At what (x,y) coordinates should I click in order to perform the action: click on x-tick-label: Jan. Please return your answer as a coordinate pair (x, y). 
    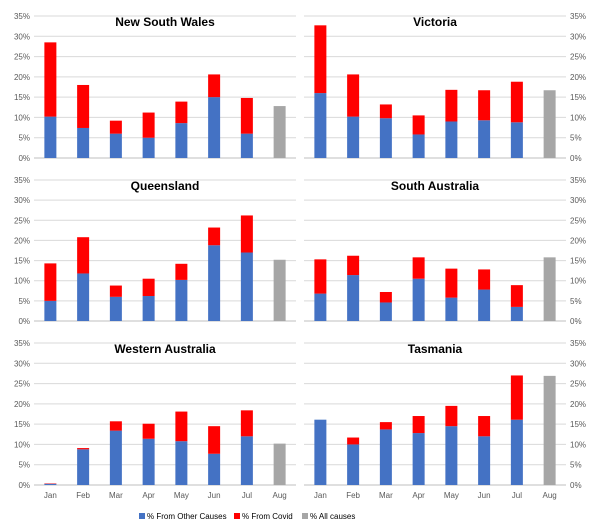
    Looking at the image, I should click on (320, 495).